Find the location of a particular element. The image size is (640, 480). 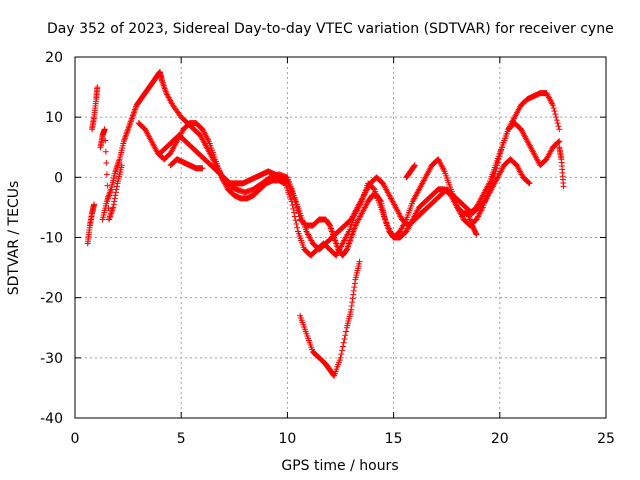

x-tick-label: 10 is located at coordinates (287, 439).